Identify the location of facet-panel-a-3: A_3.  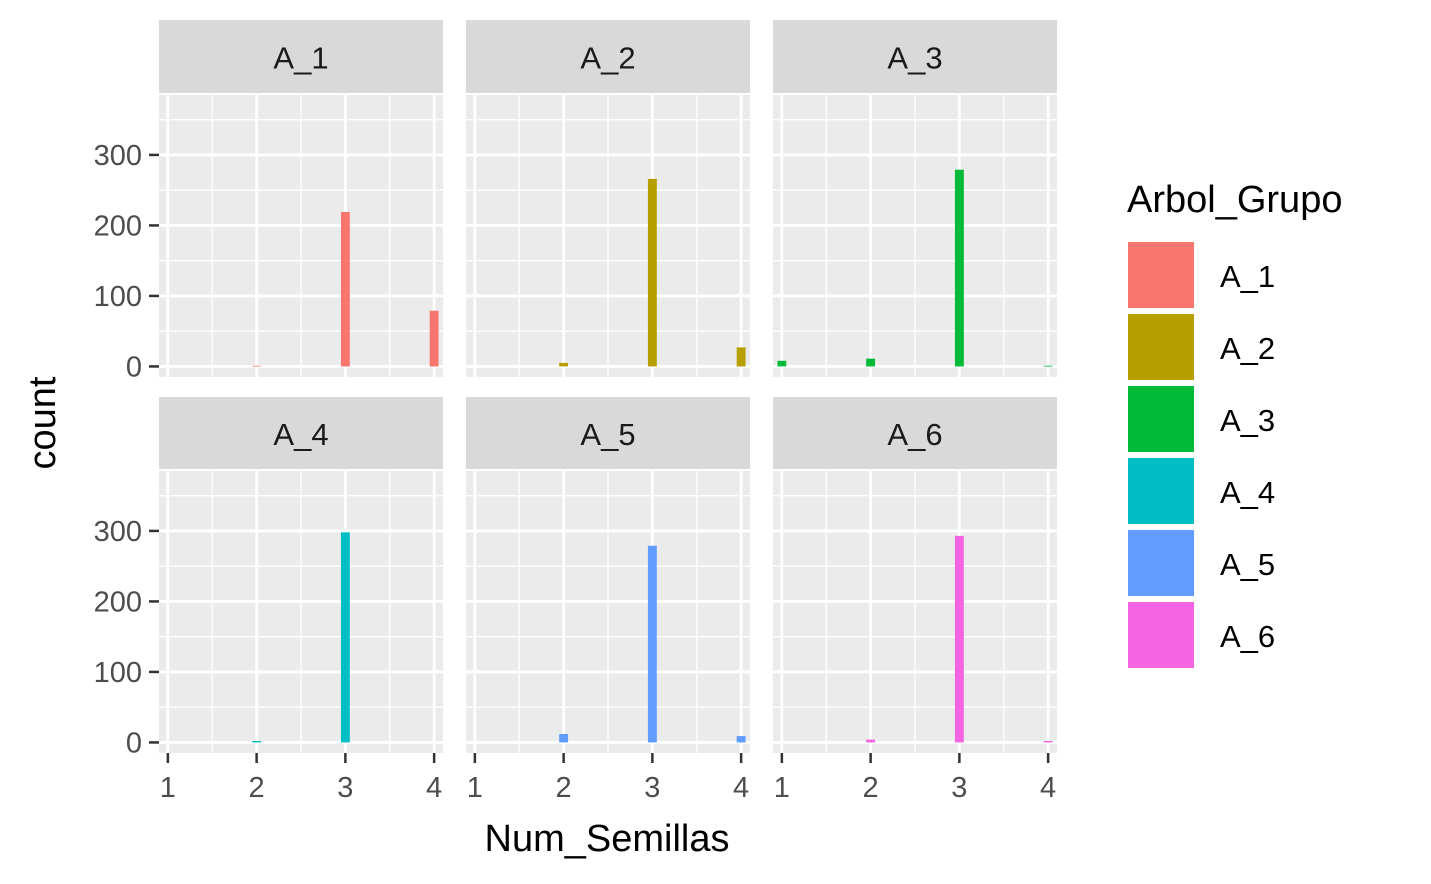
(915, 198).